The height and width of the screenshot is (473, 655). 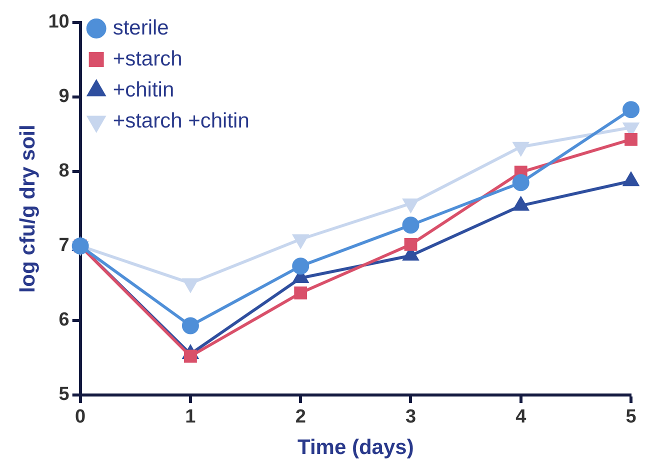 I want to click on x-tick-label: 0, so click(x=80, y=417).